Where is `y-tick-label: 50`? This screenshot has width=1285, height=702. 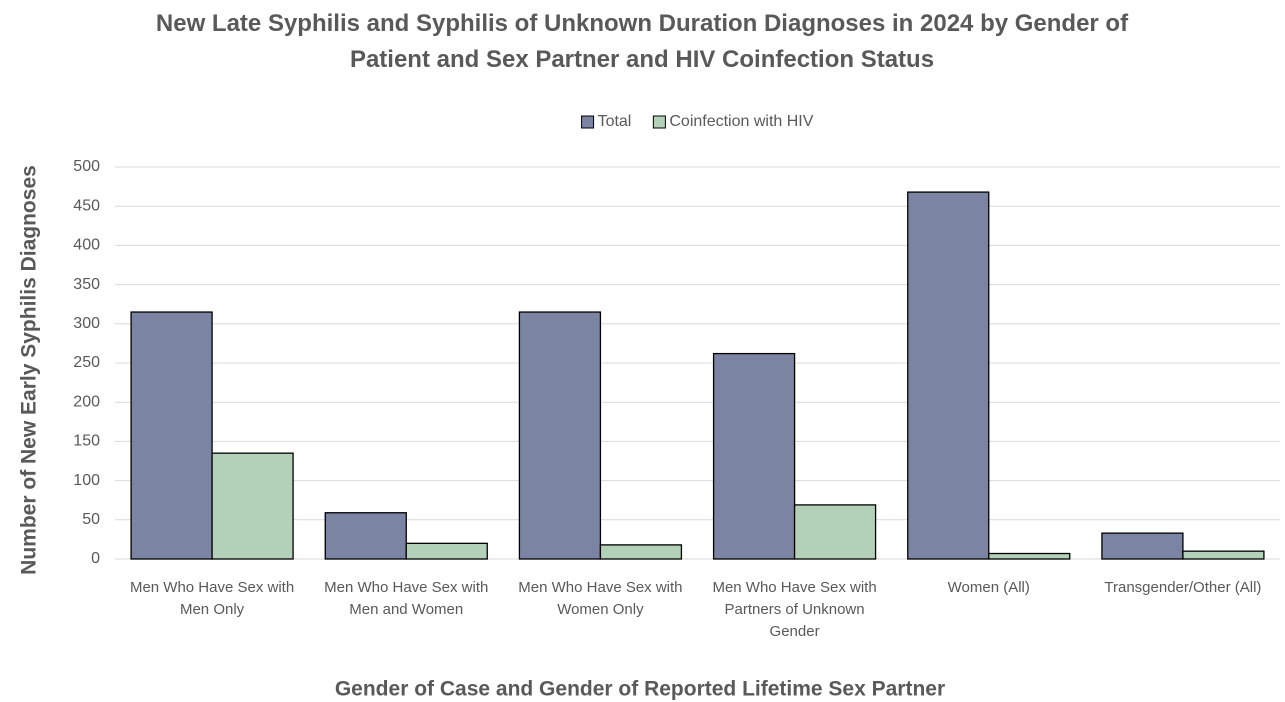 y-tick-label: 50 is located at coordinates (91, 519).